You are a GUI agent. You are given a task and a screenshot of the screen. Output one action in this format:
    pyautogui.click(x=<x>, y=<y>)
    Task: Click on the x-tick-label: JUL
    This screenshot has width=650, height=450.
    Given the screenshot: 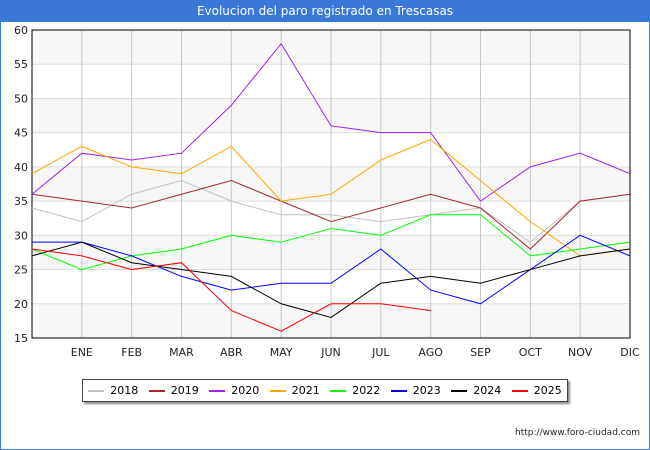 What is the action you would take?
    pyautogui.click(x=380, y=352)
    